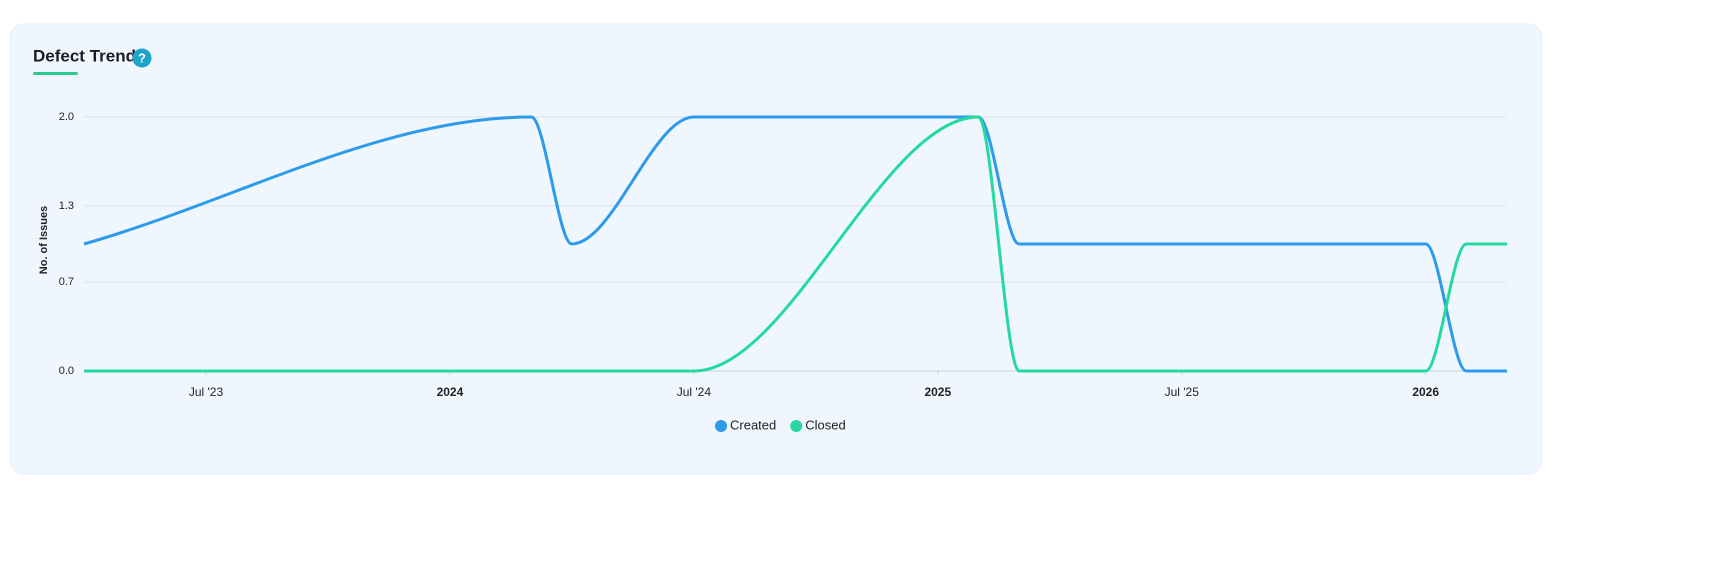  I want to click on legend-label: Created, so click(753, 424).